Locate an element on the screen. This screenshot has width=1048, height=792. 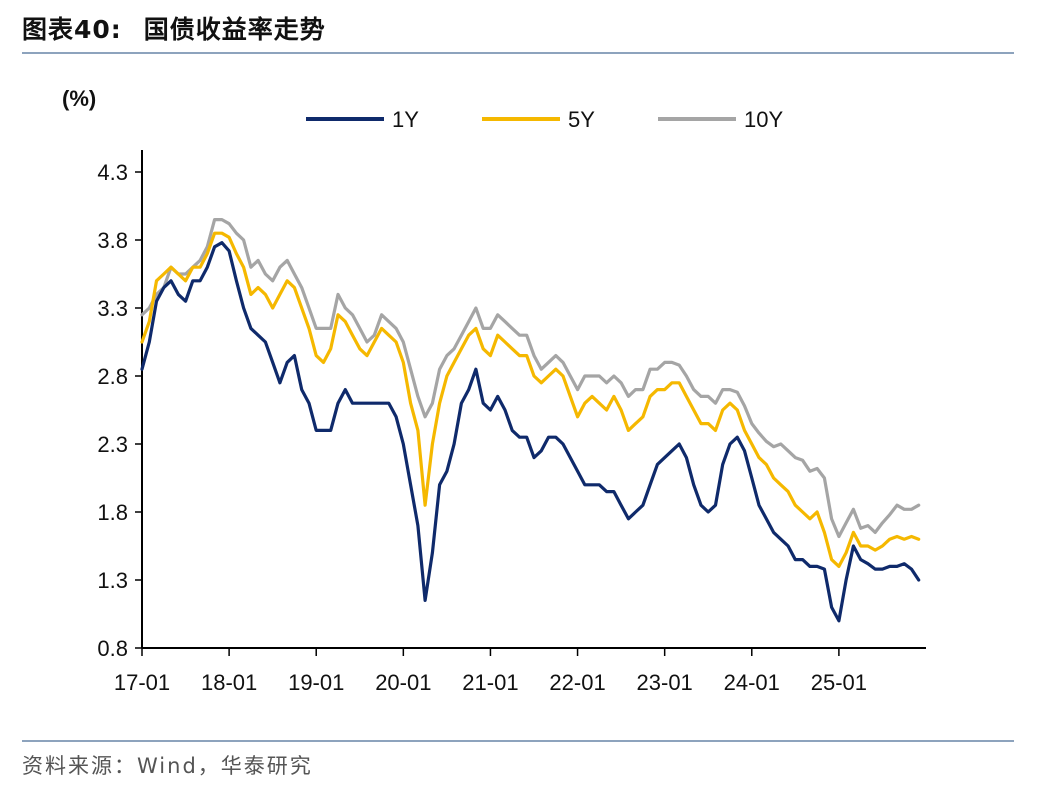
source-note: 资料来源：Wind，华泰研究 is located at coordinates (167, 766).